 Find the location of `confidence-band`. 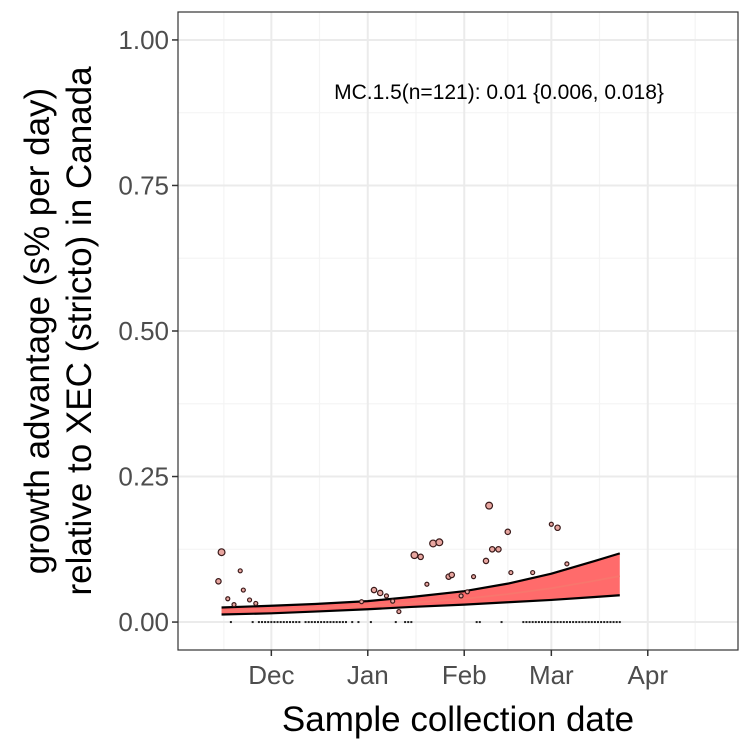

confidence-band is located at coordinates (420, 584).